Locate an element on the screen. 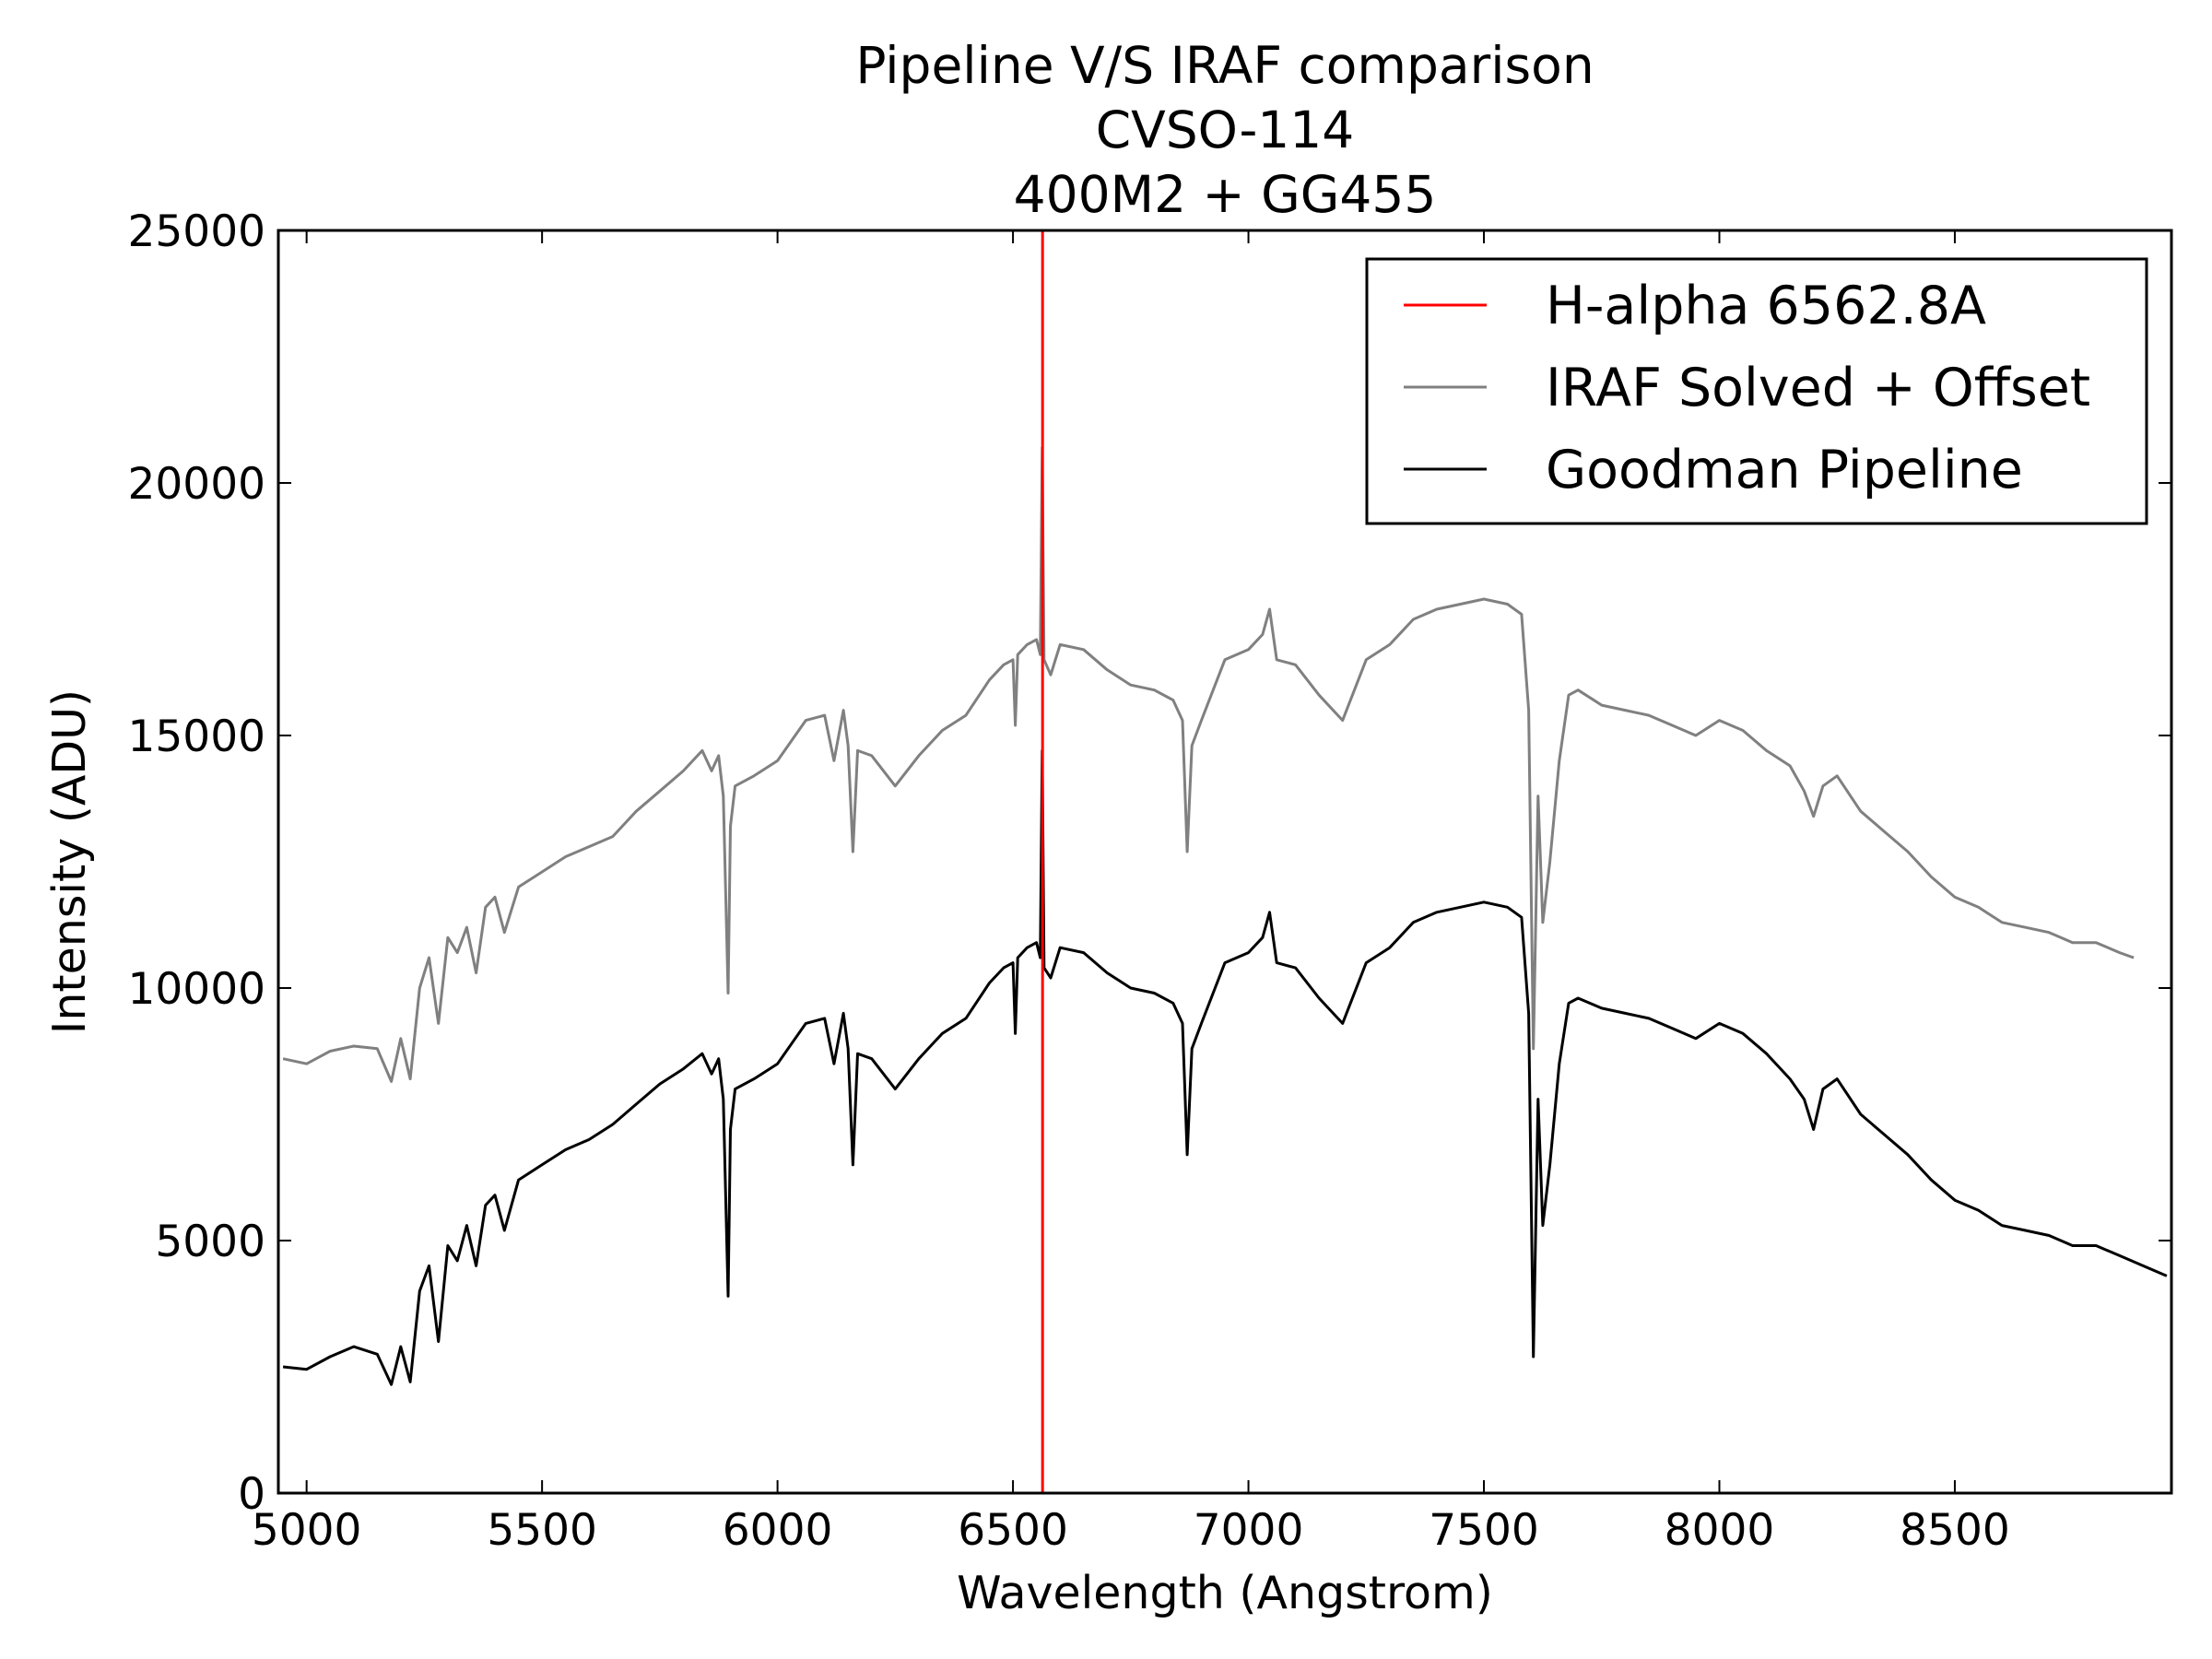  chart-title-line-3: 400M2 + GG455 is located at coordinates (1225, 194).